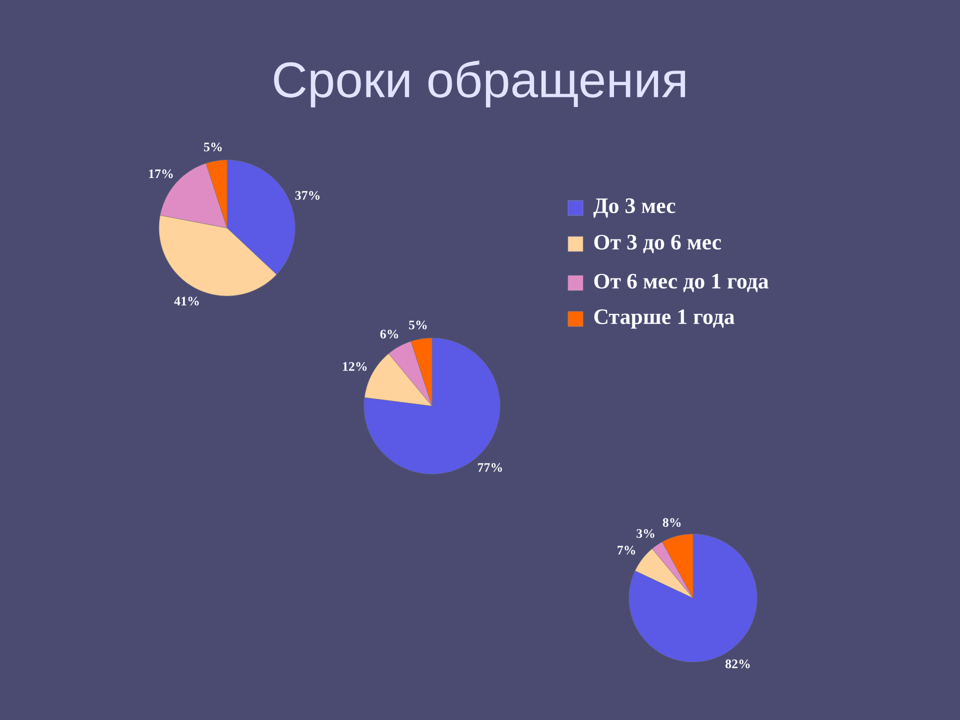  Describe the element at coordinates (737, 664) in the screenshot. I see `data-label: 82%` at that location.